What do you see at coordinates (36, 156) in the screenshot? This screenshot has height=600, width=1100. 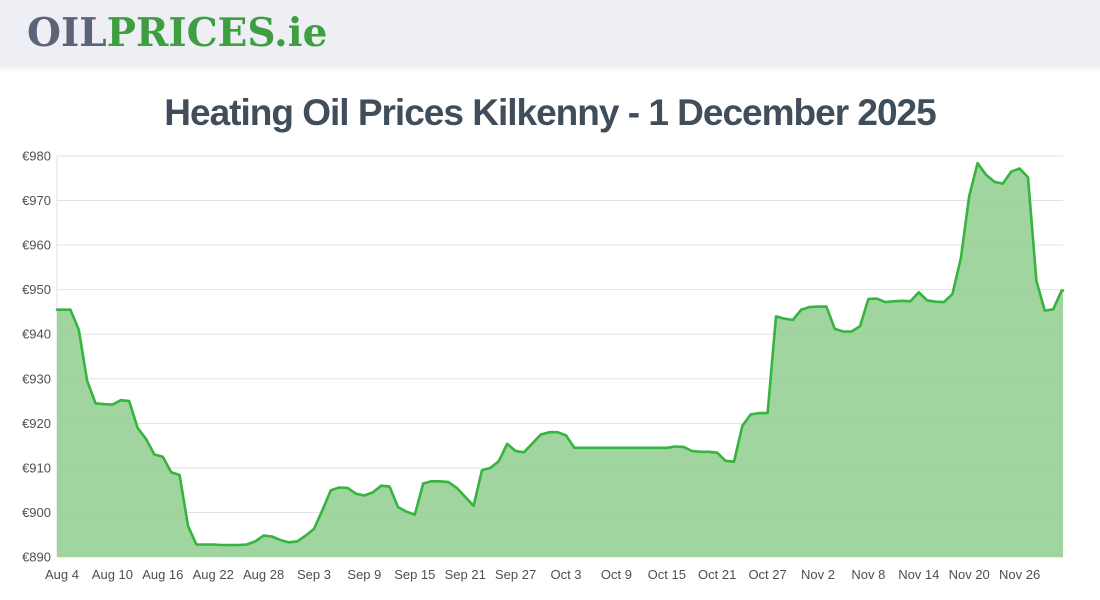 I see `y-axis-label: €980` at bounding box center [36, 156].